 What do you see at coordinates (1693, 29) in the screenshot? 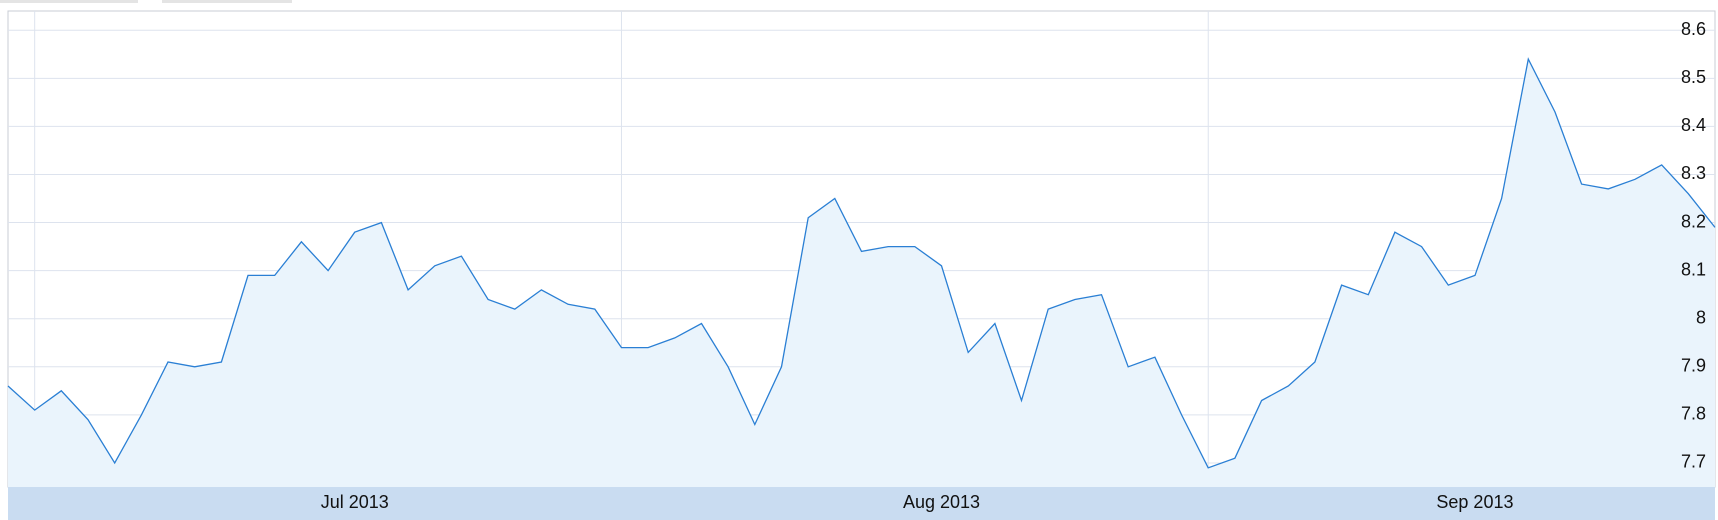
I see `y-tick-label: 8.6` at bounding box center [1693, 29].